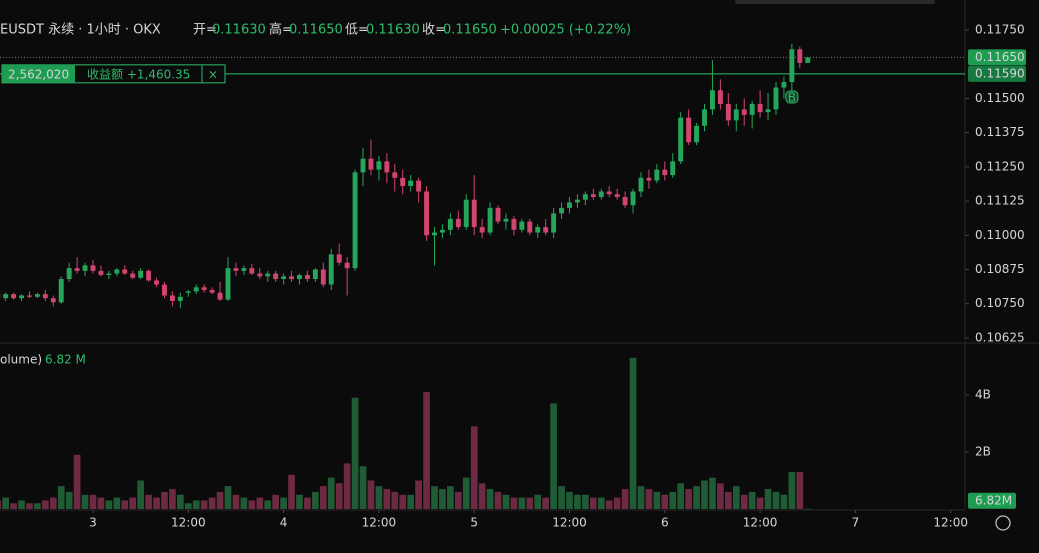  What do you see at coordinates (239, 30) in the screenshot?
I see `legend-open: 0.11630` at bounding box center [239, 30].